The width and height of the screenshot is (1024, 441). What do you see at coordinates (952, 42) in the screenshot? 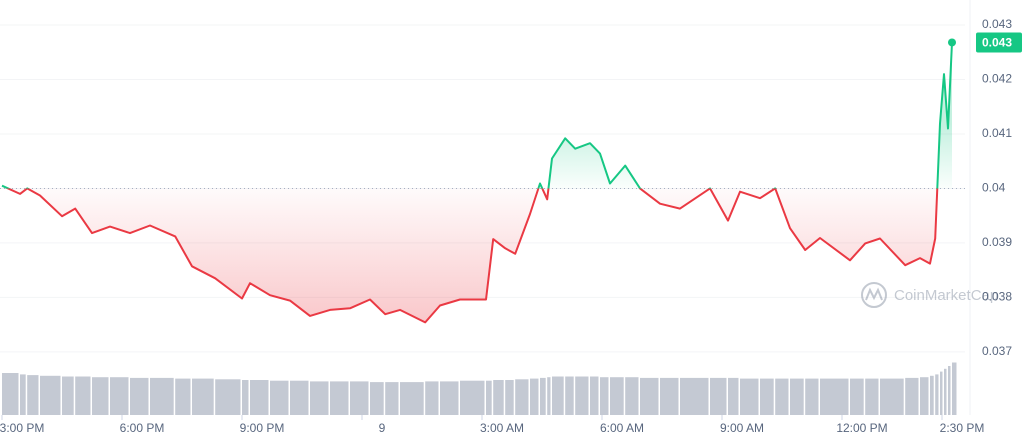
I see `last-point` at bounding box center [952, 42].